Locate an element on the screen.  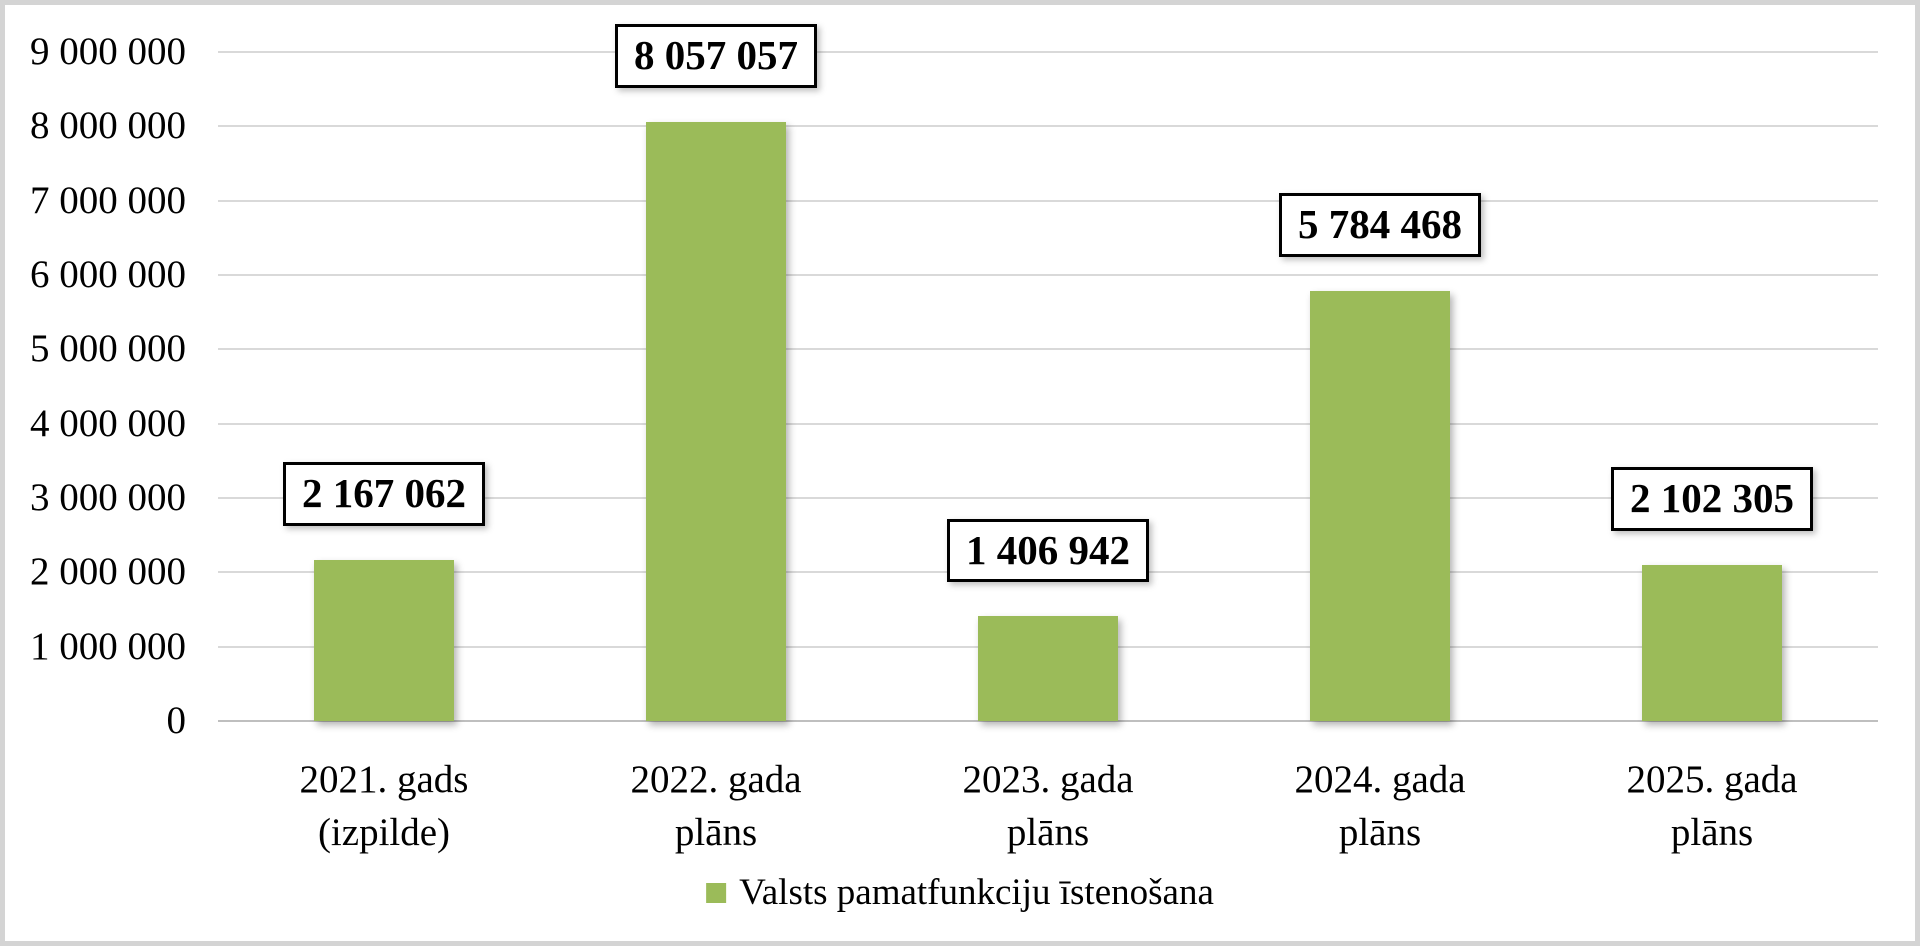
y-axis-tick-label: 3 000 000 is located at coordinates (108, 497).